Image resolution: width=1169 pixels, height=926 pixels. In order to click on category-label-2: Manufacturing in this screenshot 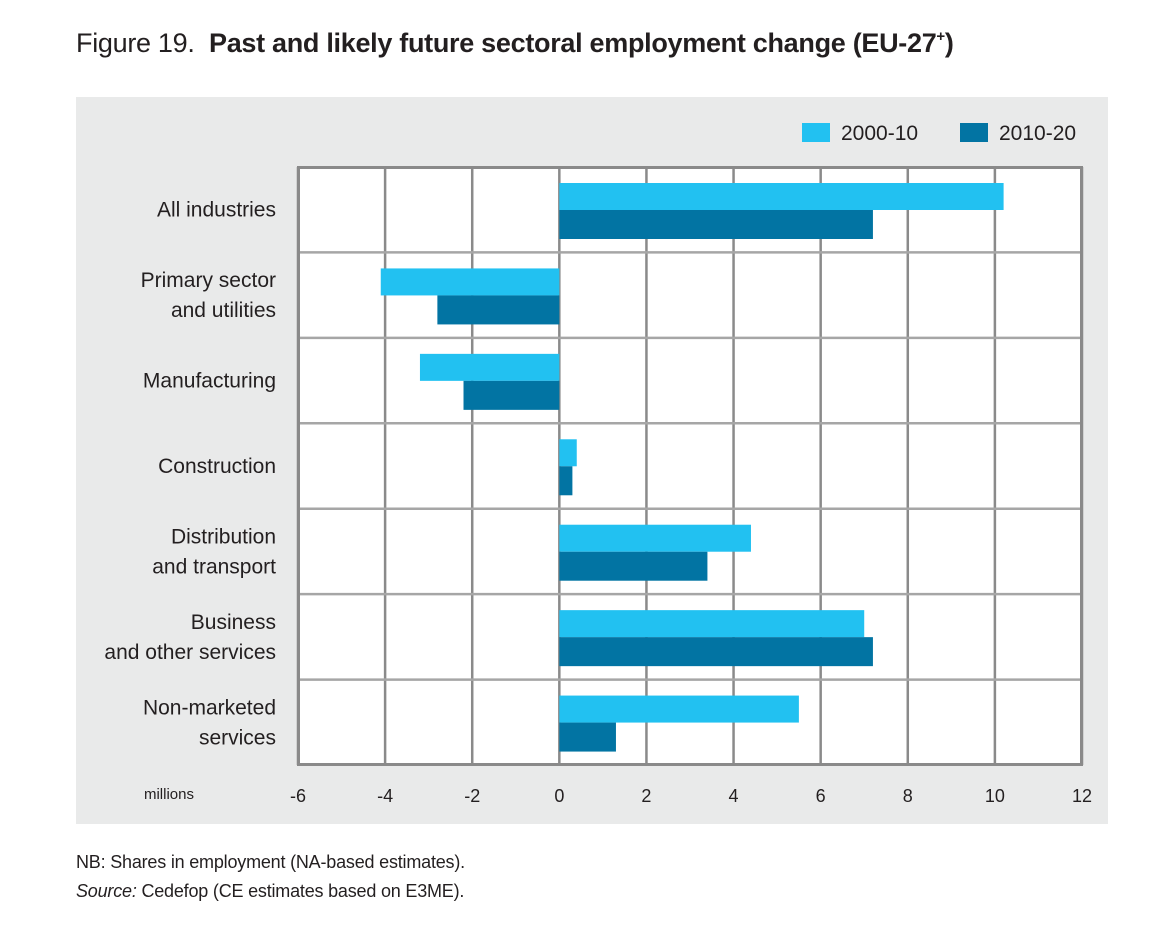, I will do `click(209, 381)`.